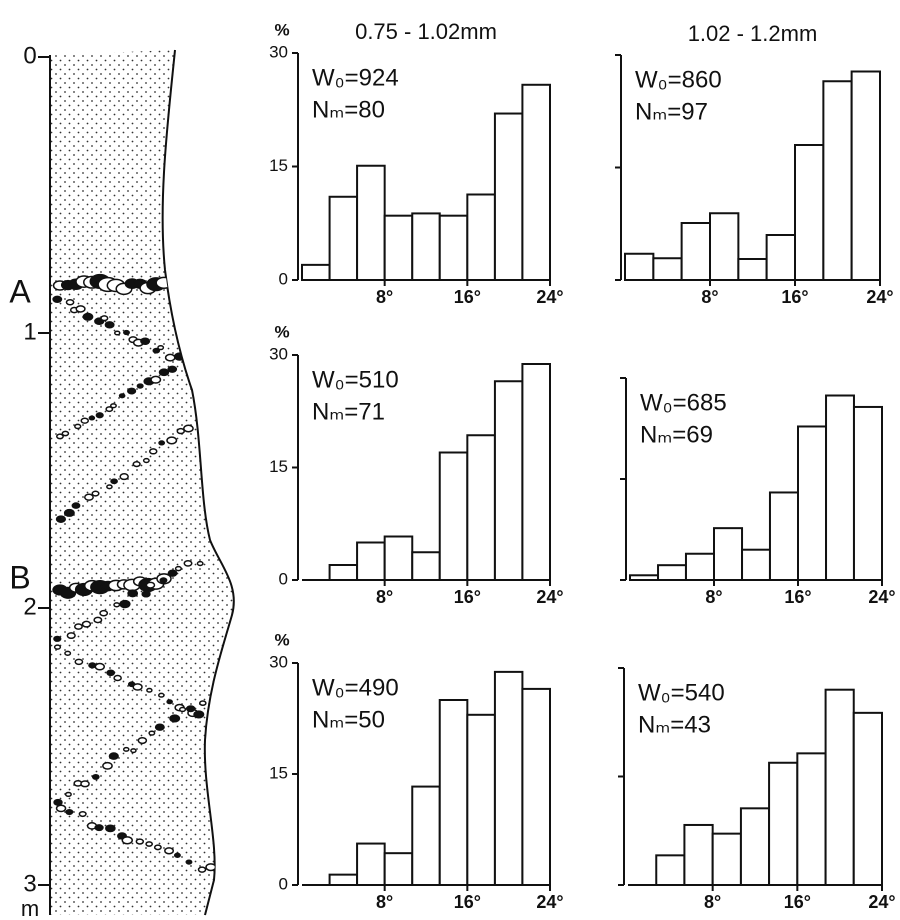 This screenshot has height=920, width=900. What do you see at coordinates (30, 908) in the screenshot?
I see `depth-unit: m` at bounding box center [30, 908].